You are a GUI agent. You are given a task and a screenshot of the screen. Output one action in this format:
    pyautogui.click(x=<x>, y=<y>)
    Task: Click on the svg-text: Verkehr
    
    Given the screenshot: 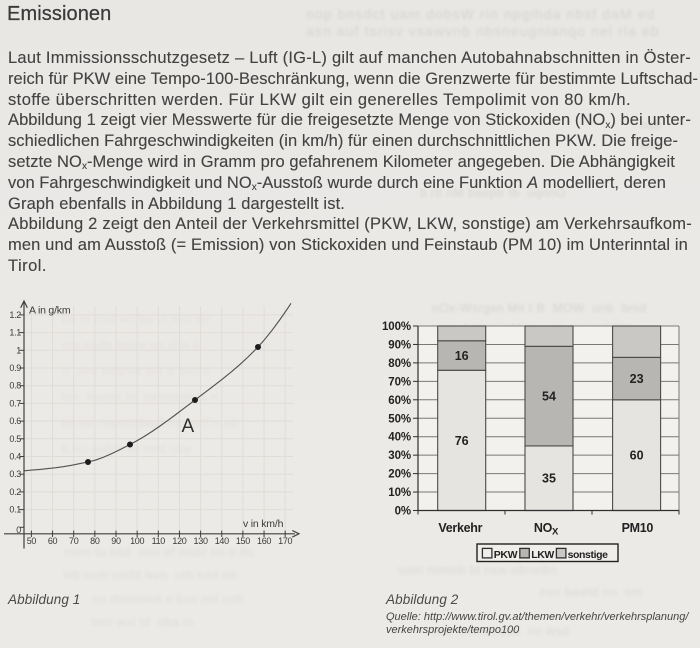 What is the action you would take?
    pyautogui.click(x=460, y=528)
    